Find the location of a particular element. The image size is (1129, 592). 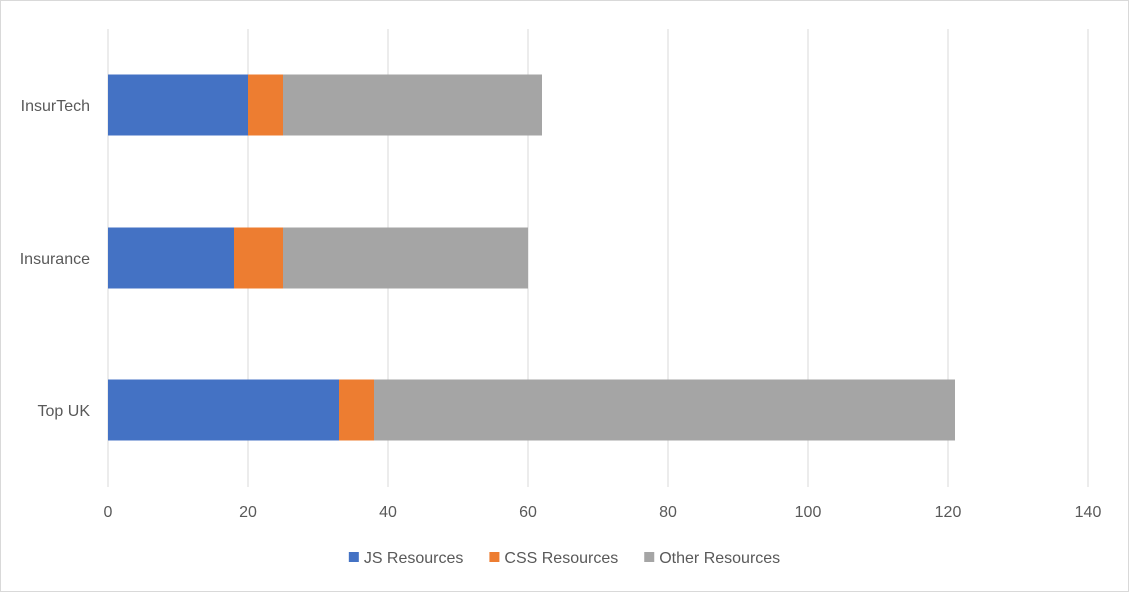

x-tick-label: 0 is located at coordinates (108, 512).